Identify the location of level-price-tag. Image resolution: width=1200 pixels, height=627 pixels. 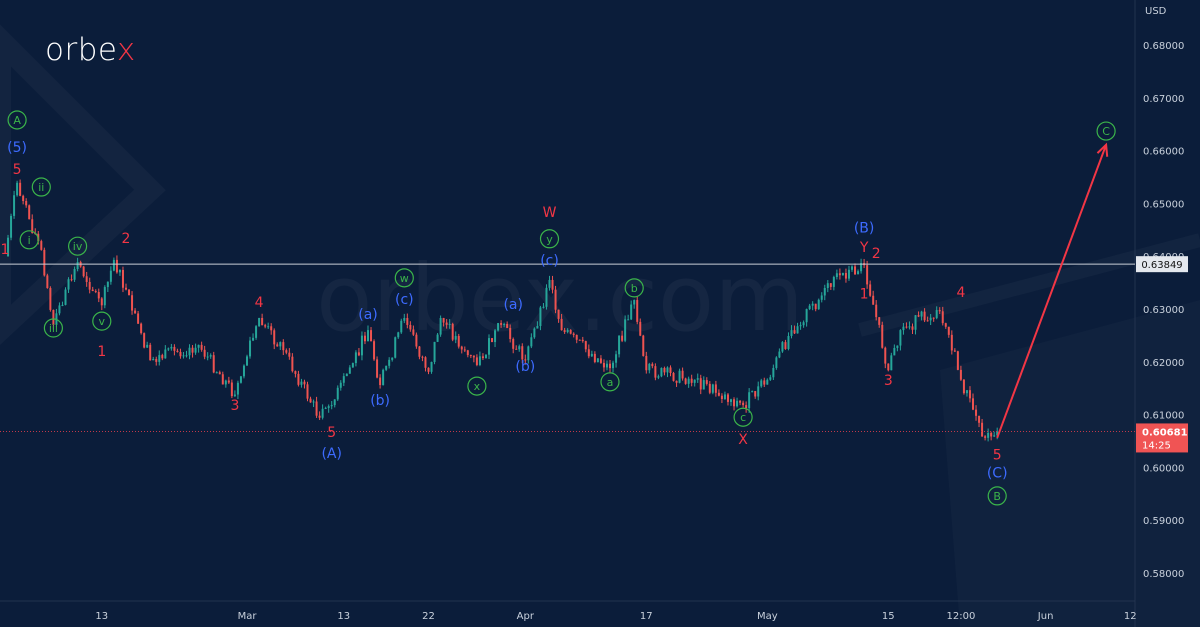
(1162, 264).